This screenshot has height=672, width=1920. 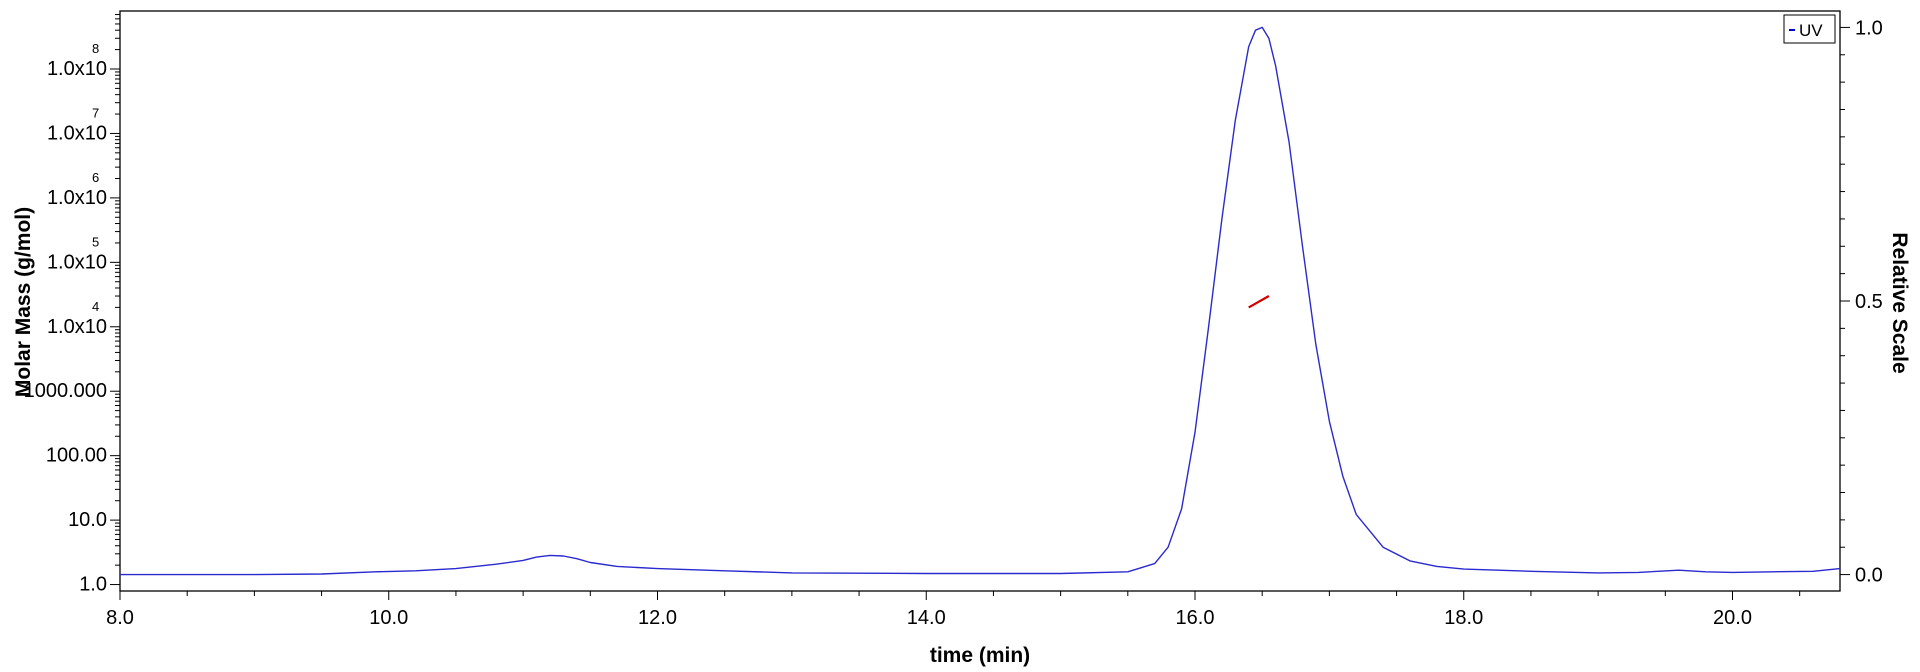 What do you see at coordinates (1463, 618) in the screenshot?
I see `x-tick-label: 18.0` at bounding box center [1463, 618].